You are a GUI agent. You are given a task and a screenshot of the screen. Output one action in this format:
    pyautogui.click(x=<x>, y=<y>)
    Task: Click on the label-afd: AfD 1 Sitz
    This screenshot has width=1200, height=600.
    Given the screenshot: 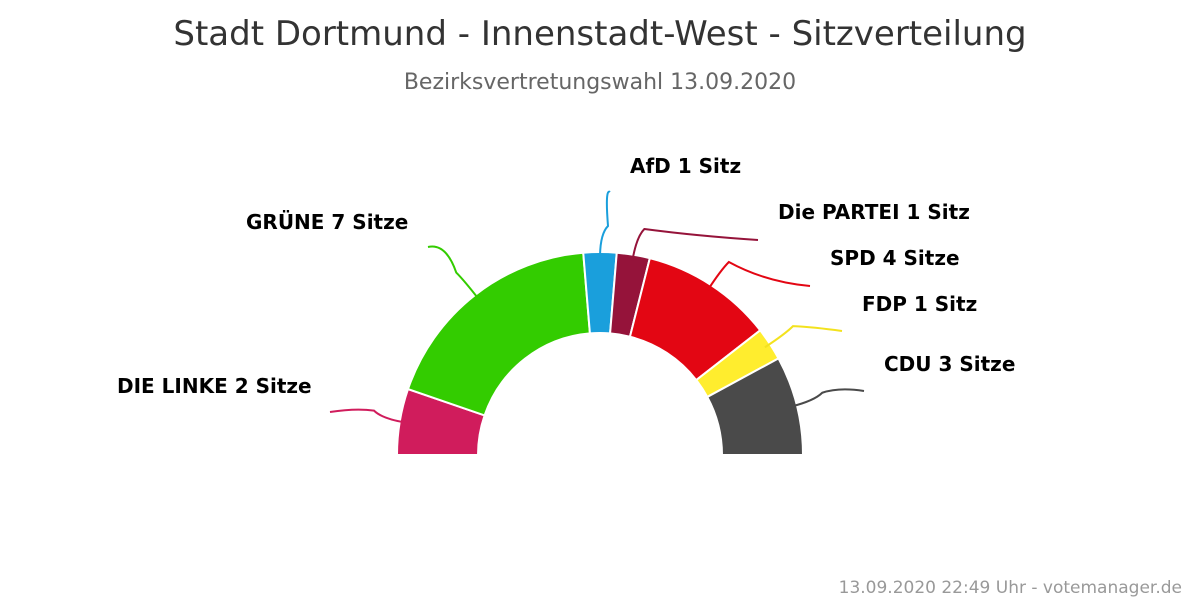 What is the action you would take?
    pyautogui.click(x=685, y=166)
    